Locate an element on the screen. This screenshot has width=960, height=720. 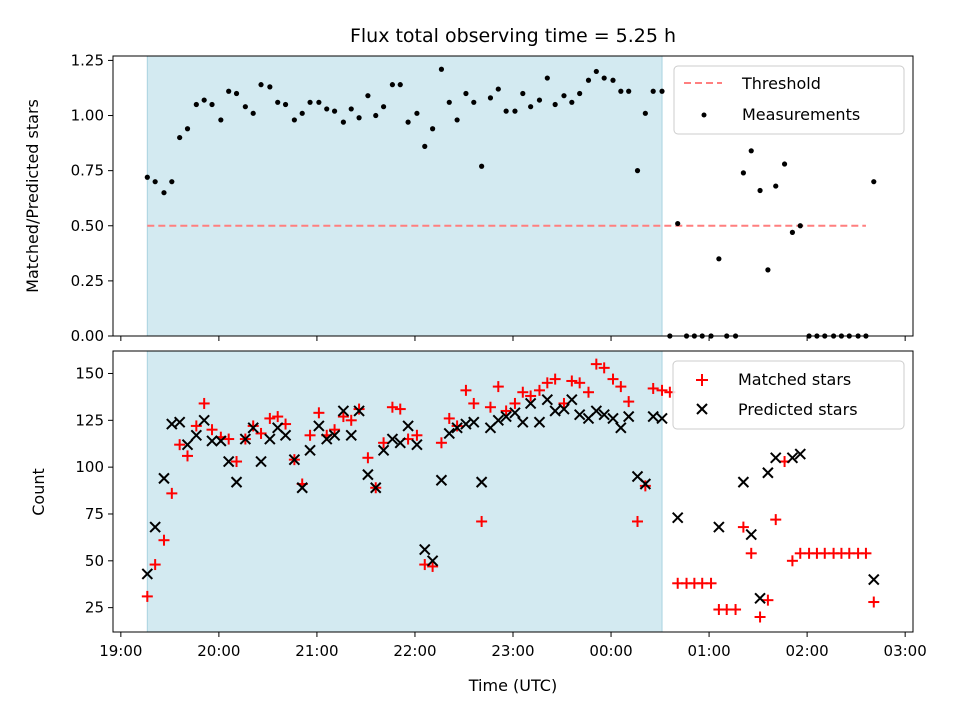
legend-predicted-label: Predicted stars is located at coordinates (798, 409).